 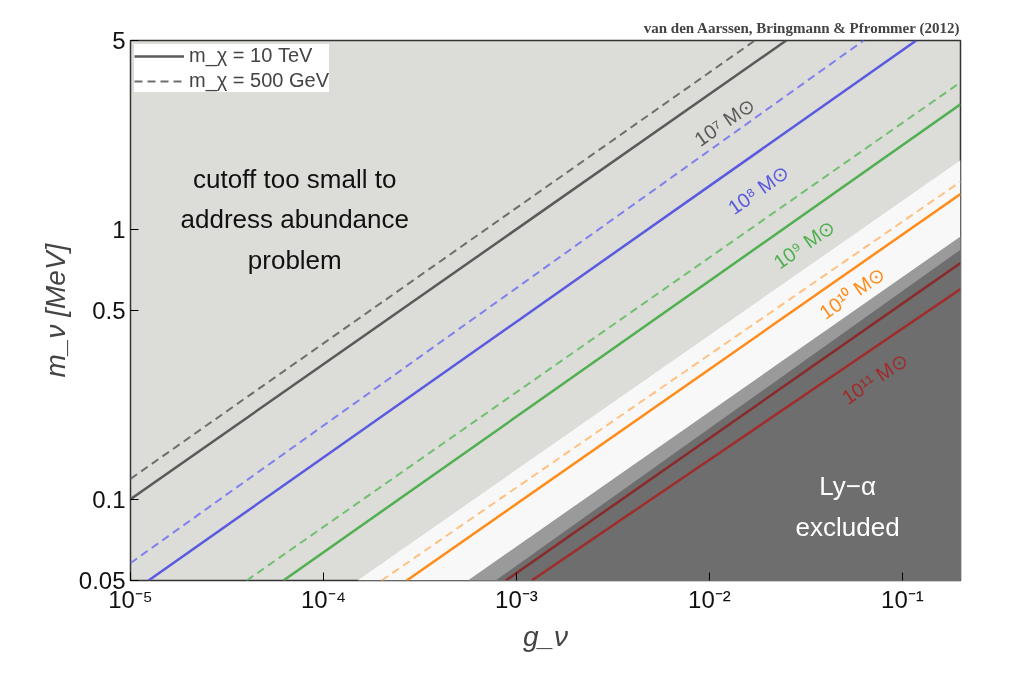 What do you see at coordinates (902, 599) in the screenshot?
I see `x-tick-label: 10⁻¹` at bounding box center [902, 599].